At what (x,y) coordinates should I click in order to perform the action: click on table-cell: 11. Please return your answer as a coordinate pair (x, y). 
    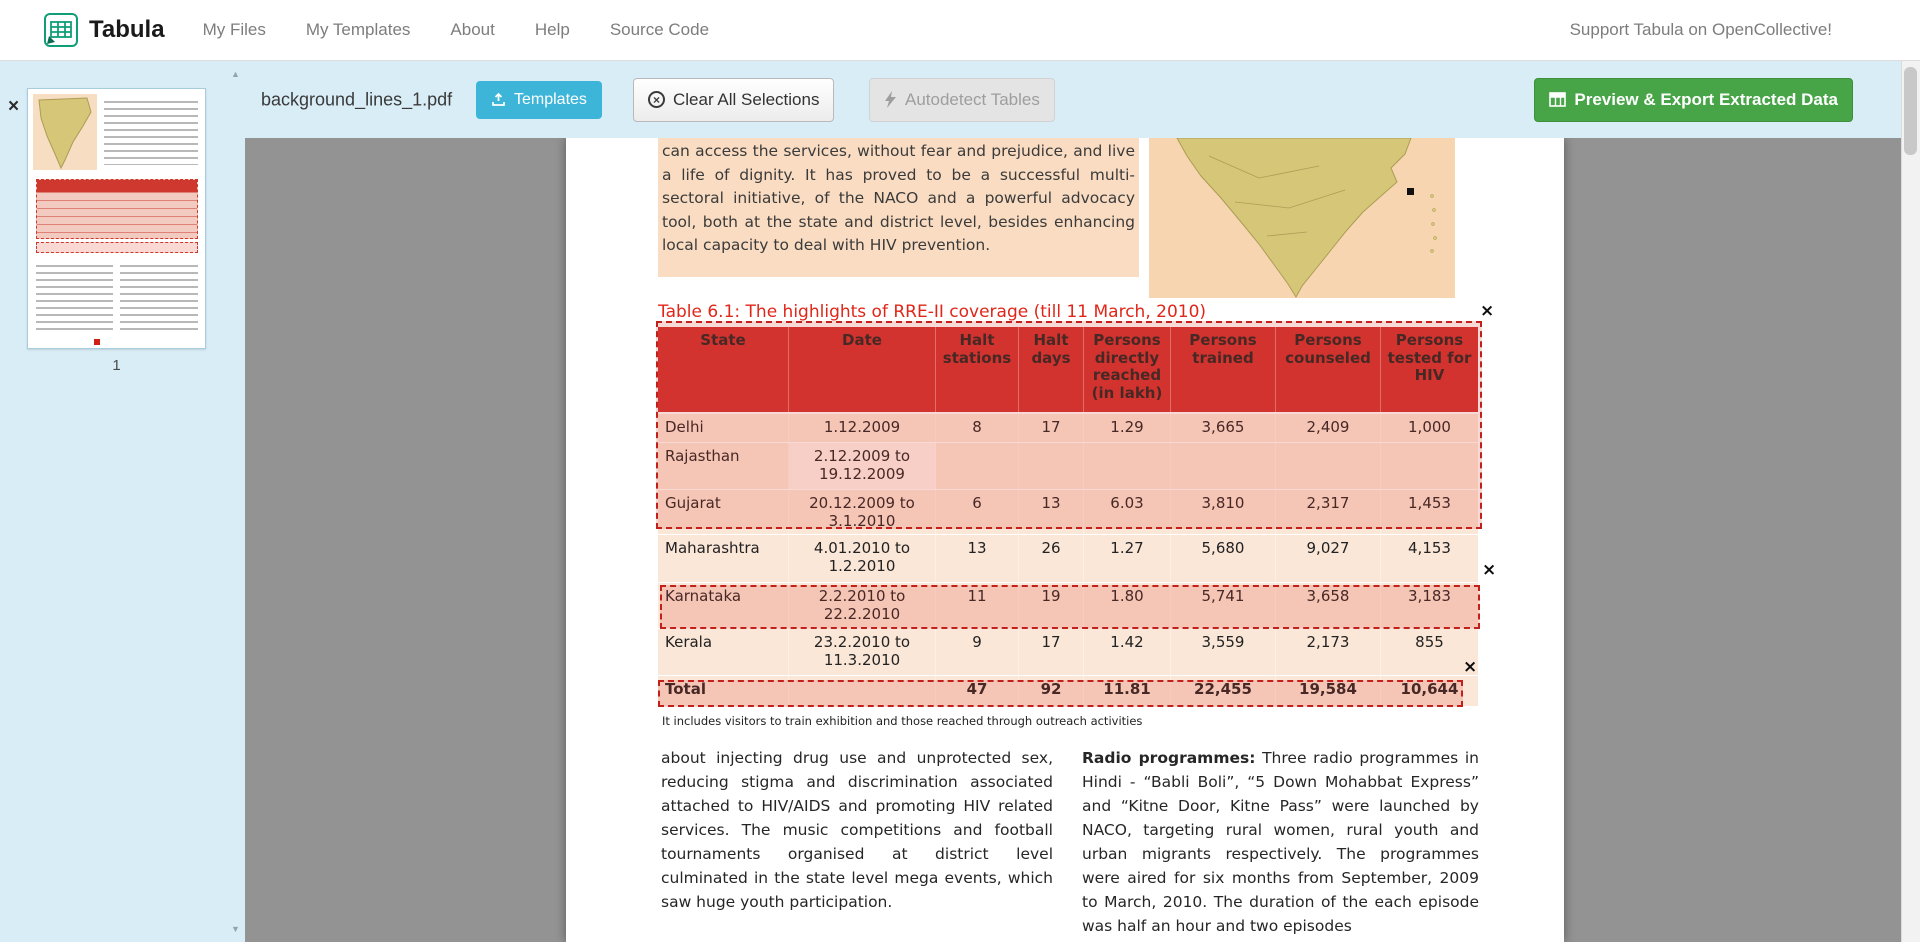
    Looking at the image, I should click on (977, 605).